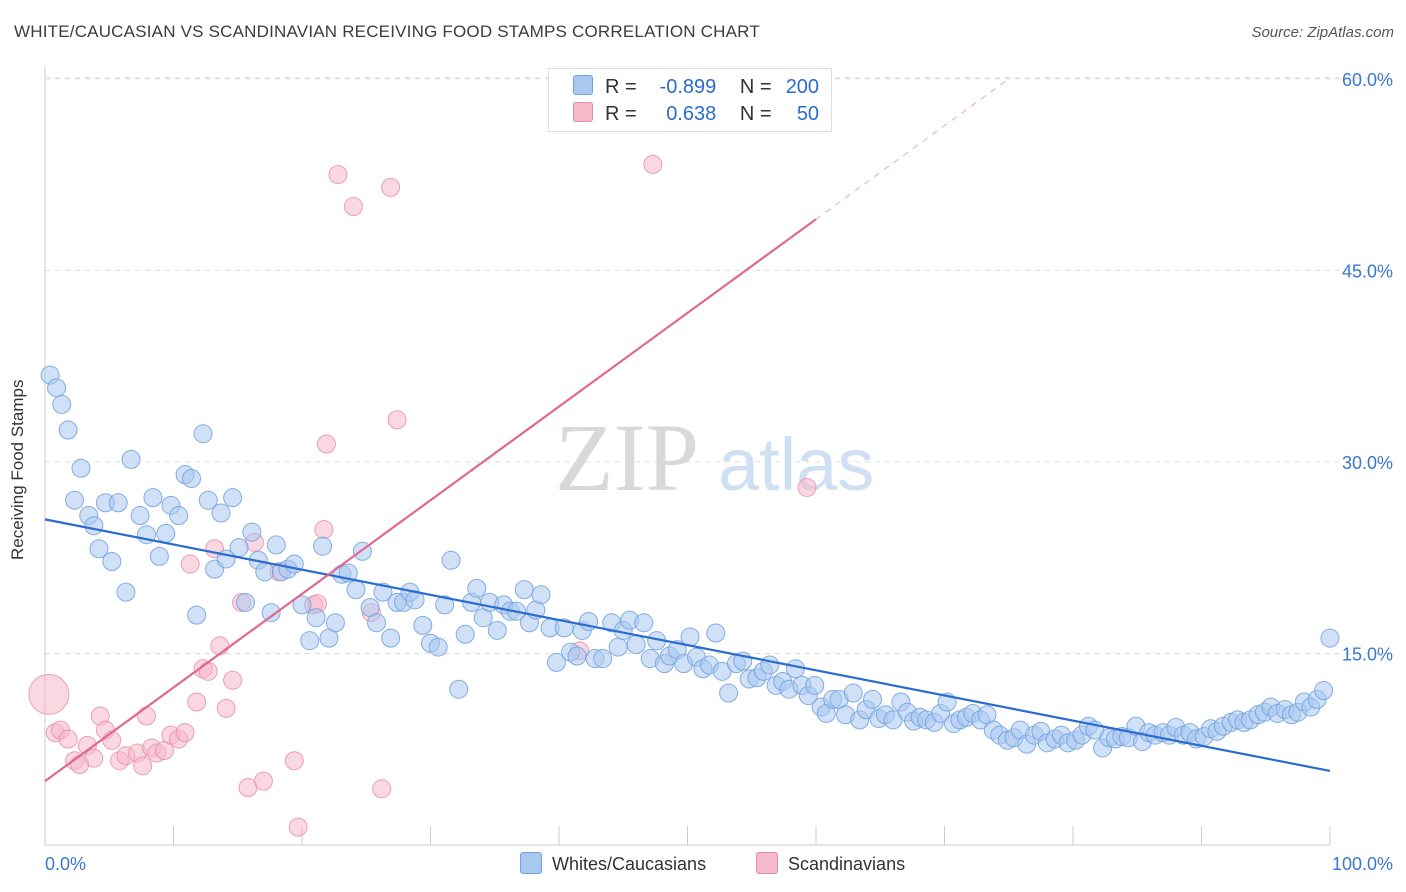 The image size is (1406, 892). I want to click on y-tick-label: 30.0%, so click(1367, 463).